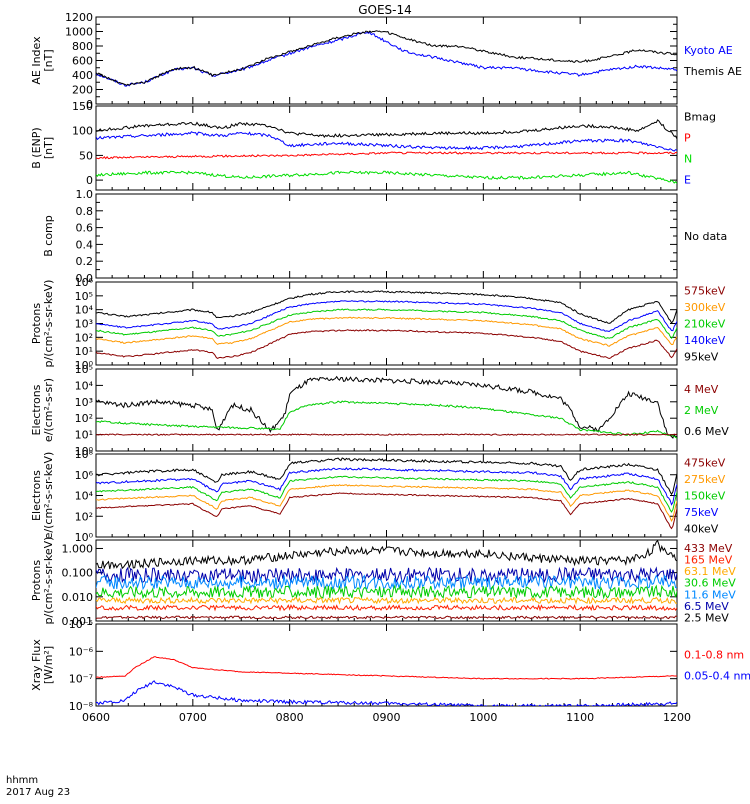  I want to click on series-line-210kev, so click(386, 323).